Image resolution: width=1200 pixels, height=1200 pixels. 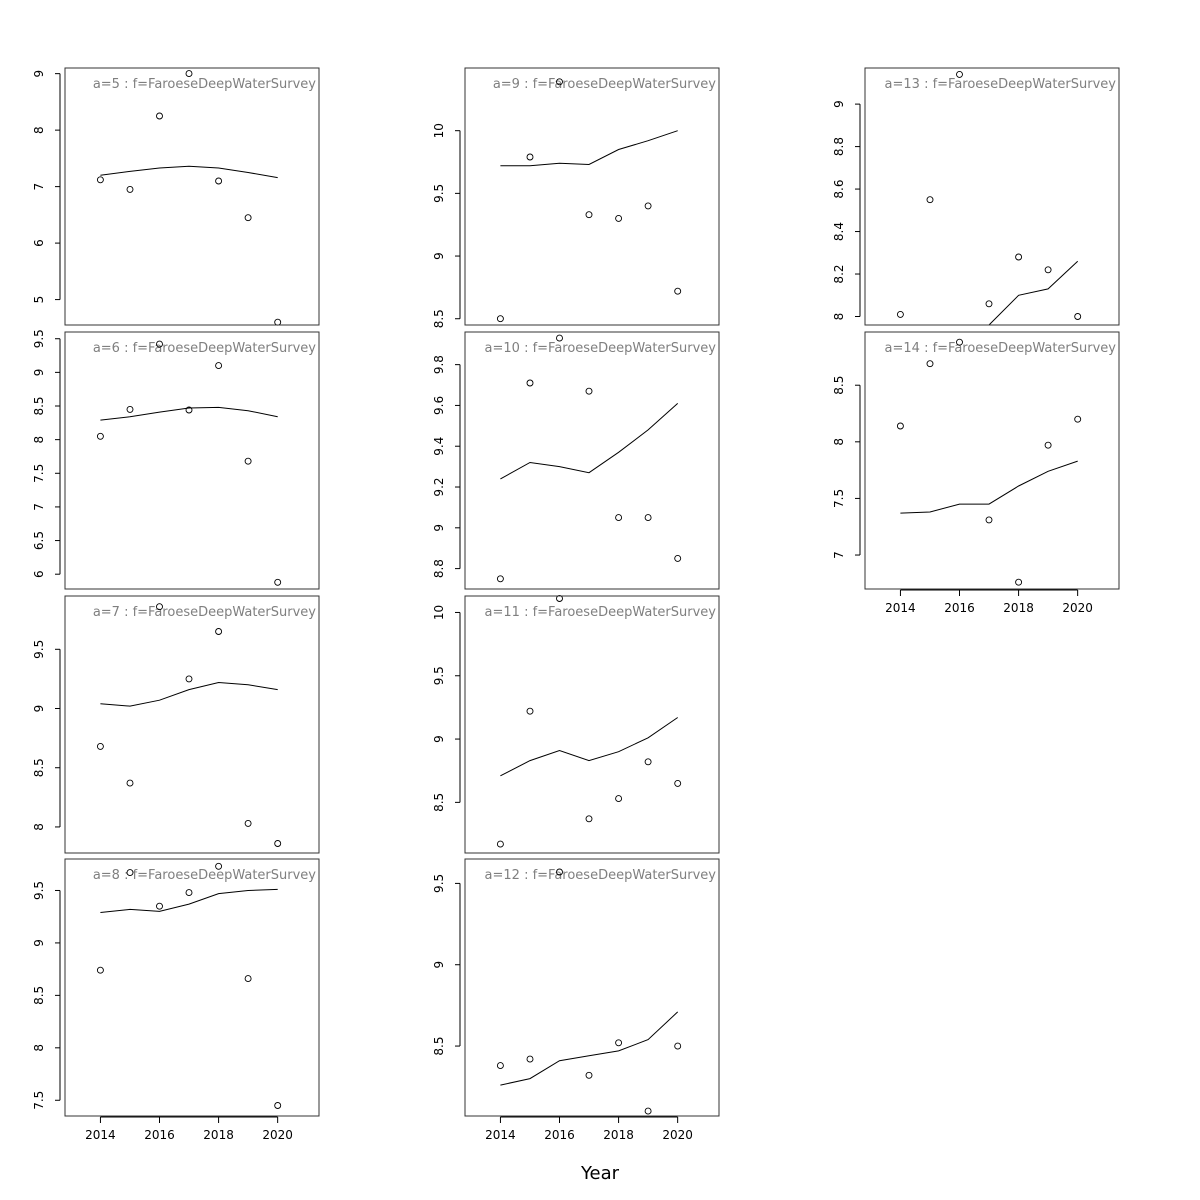 I want to click on panel-title: a=14 : f=FaroeseDeepWaterSurvey, so click(x=1001, y=348).